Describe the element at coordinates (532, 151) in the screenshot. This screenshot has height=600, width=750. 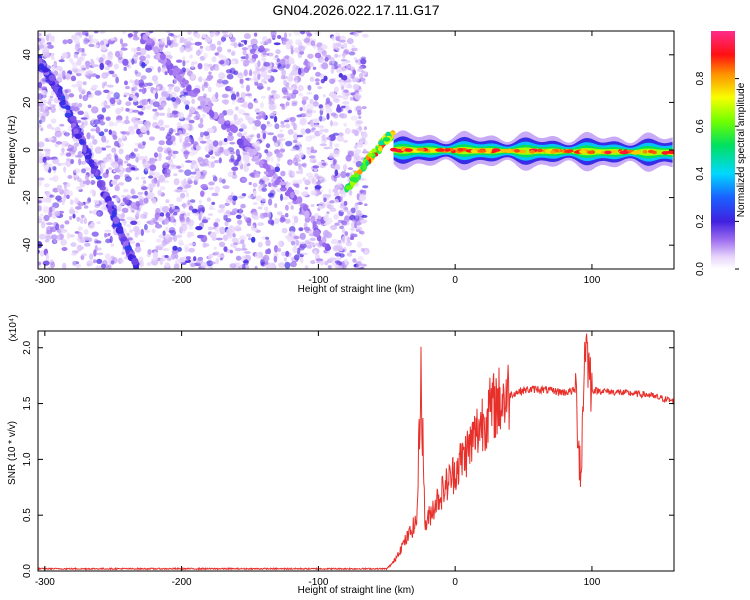
I see `carrier-band` at that location.